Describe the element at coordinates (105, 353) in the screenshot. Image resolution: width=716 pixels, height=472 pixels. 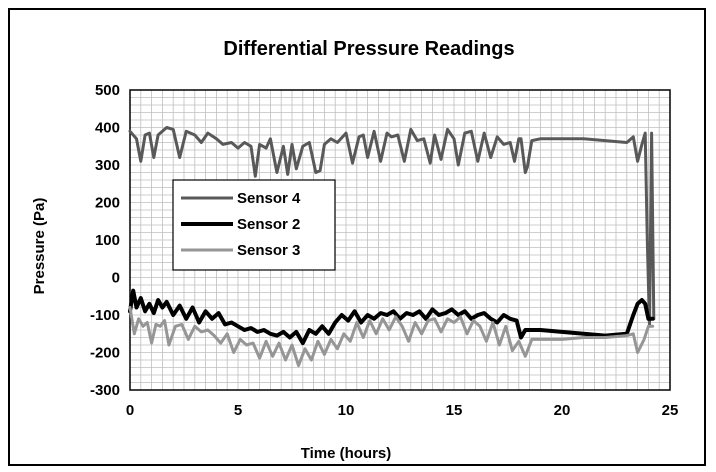
I see `y-tick-label: -200` at that location.